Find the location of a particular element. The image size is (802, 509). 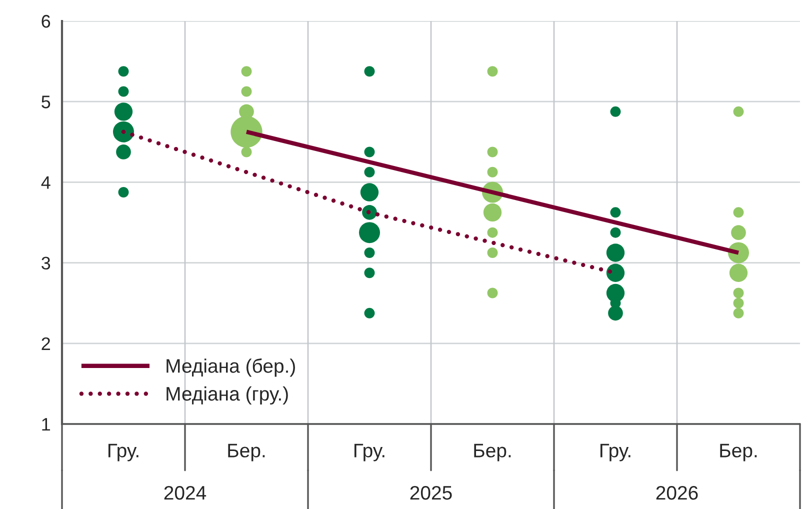

y-tick-label: 1 is located at coordinates (46, 424).